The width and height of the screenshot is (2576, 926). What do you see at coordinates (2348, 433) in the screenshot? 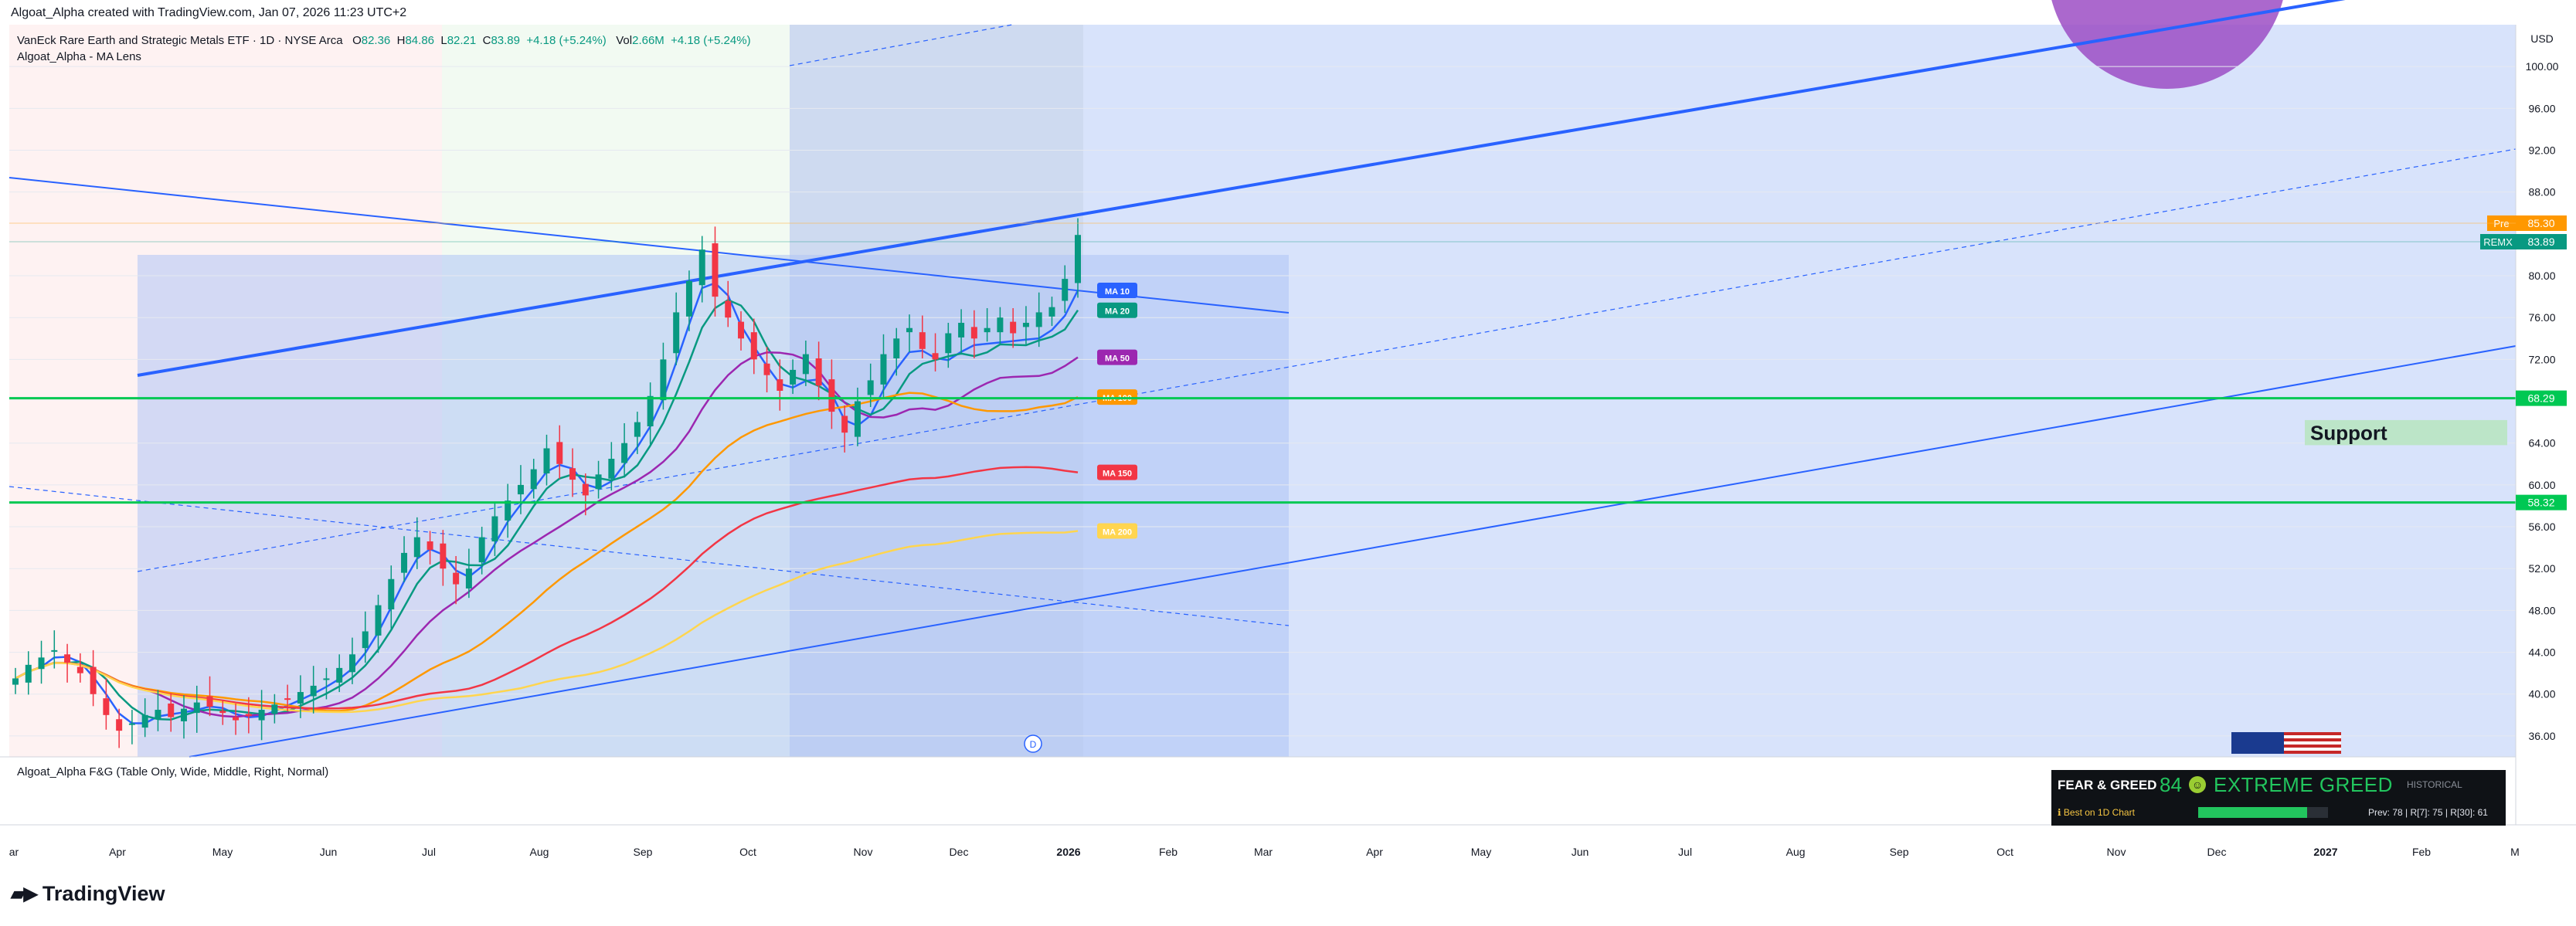
I see `support-zone-label: Support` at bounding box center [2348, 433].